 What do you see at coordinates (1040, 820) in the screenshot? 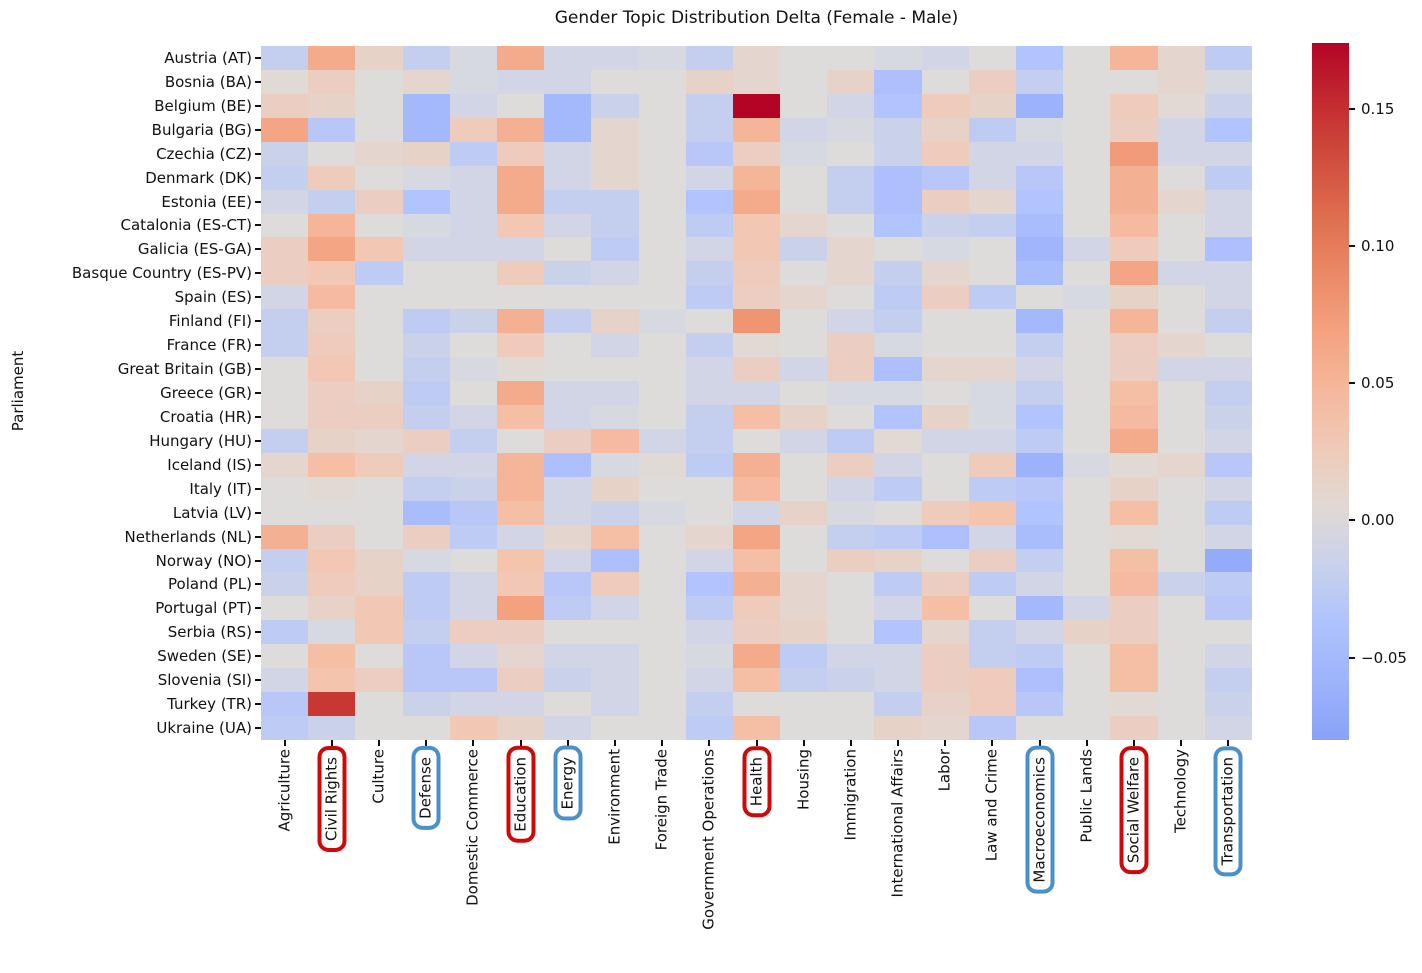
I see `x-tick-label-blue-circled: Macroeconomics` at bounding box center [1040, 820].